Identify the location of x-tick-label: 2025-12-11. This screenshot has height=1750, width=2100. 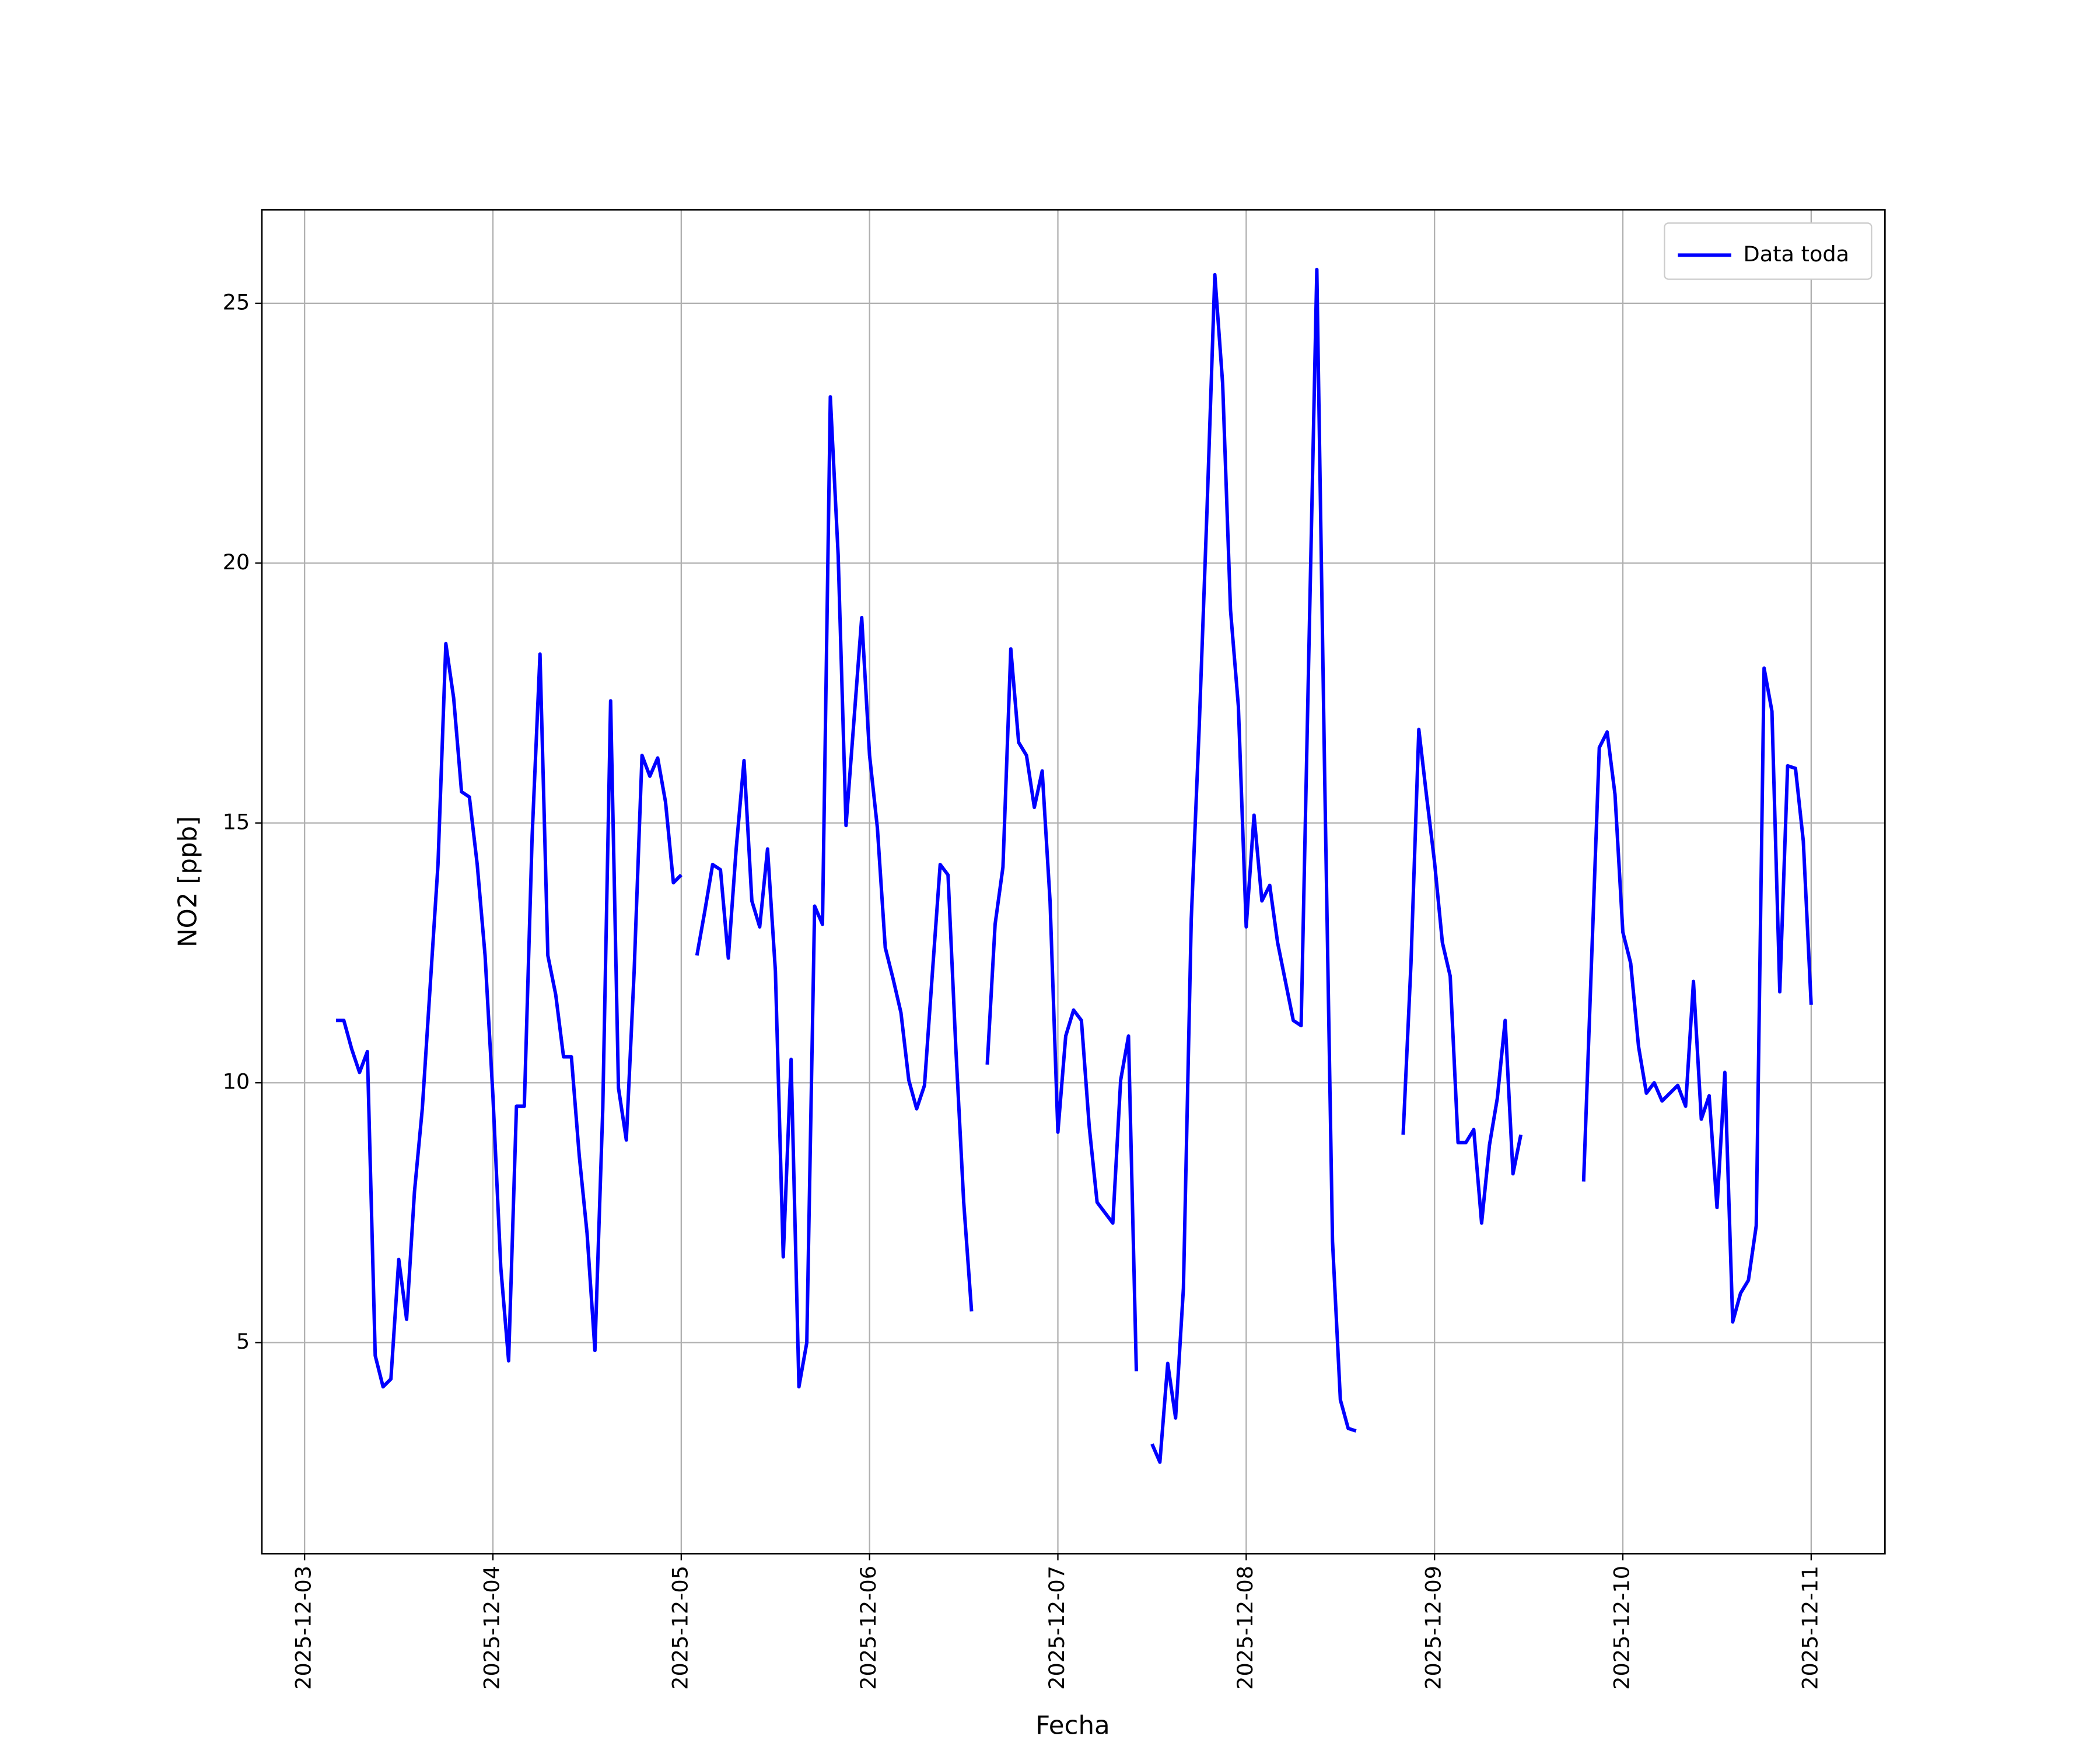
(1810, 1628).